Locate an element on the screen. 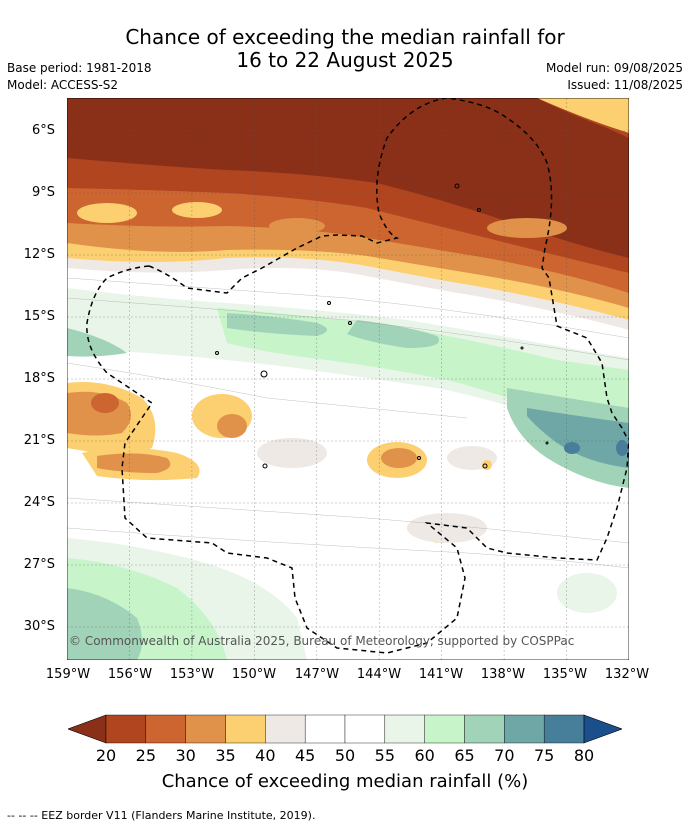  base-period: Base period: 1981-2018 is located at coordinates (79, 68).